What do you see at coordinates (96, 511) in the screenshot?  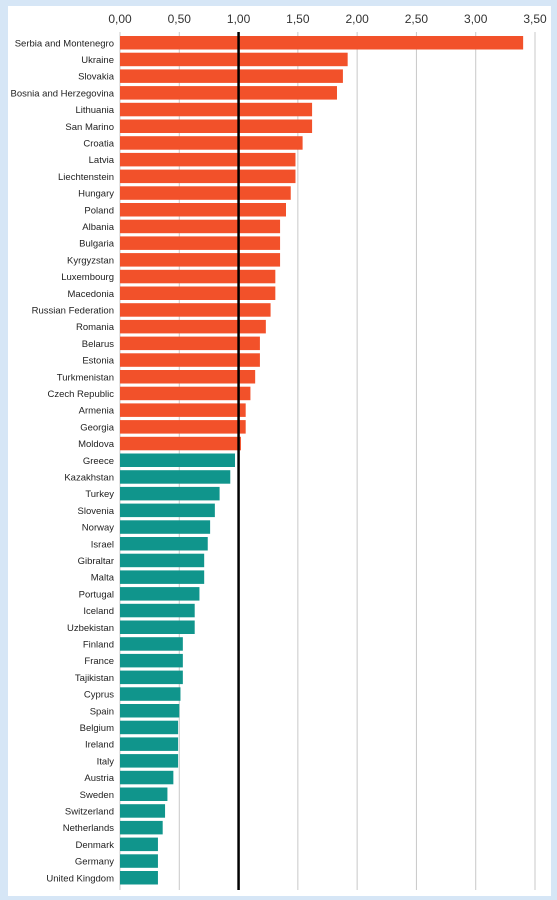 I see `category-label: Slovenia` at bounding box center [96, 511].